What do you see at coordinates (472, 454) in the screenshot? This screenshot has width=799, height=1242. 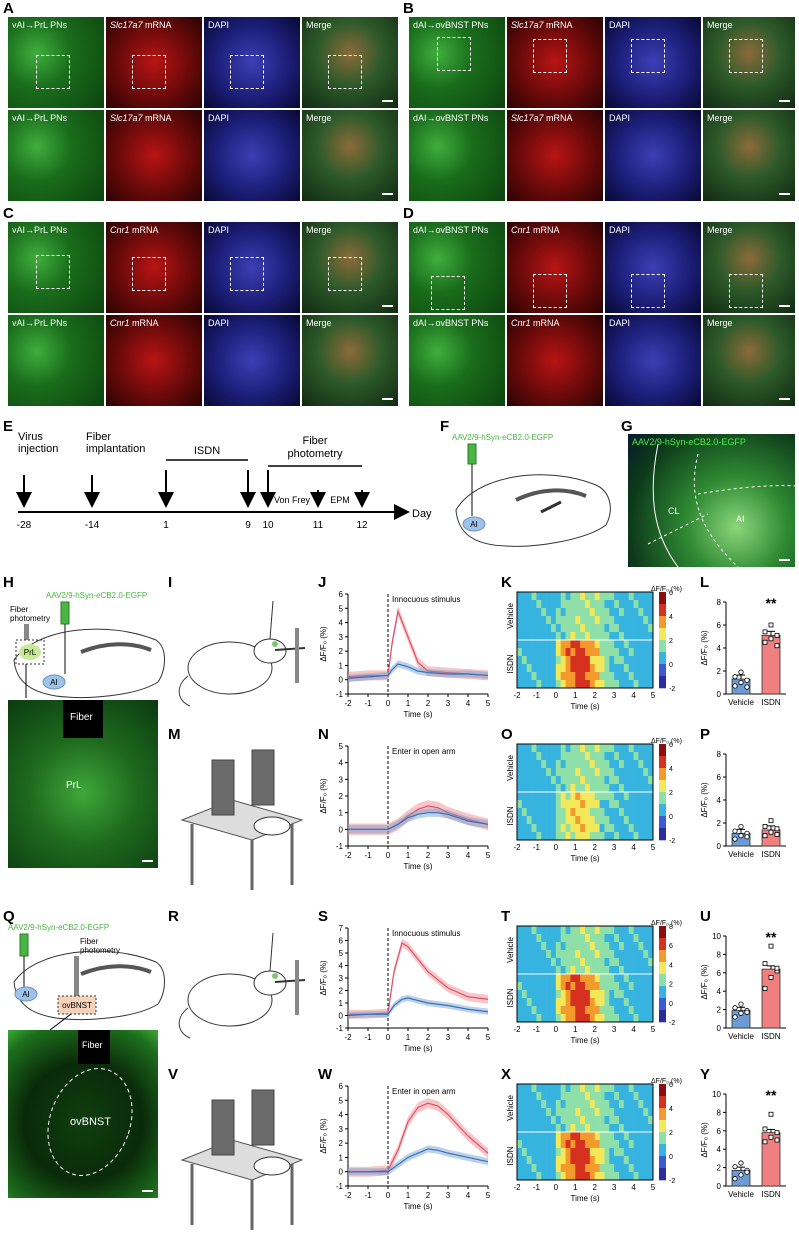 I see `syringe-icon` at bounding box center [472, 454].